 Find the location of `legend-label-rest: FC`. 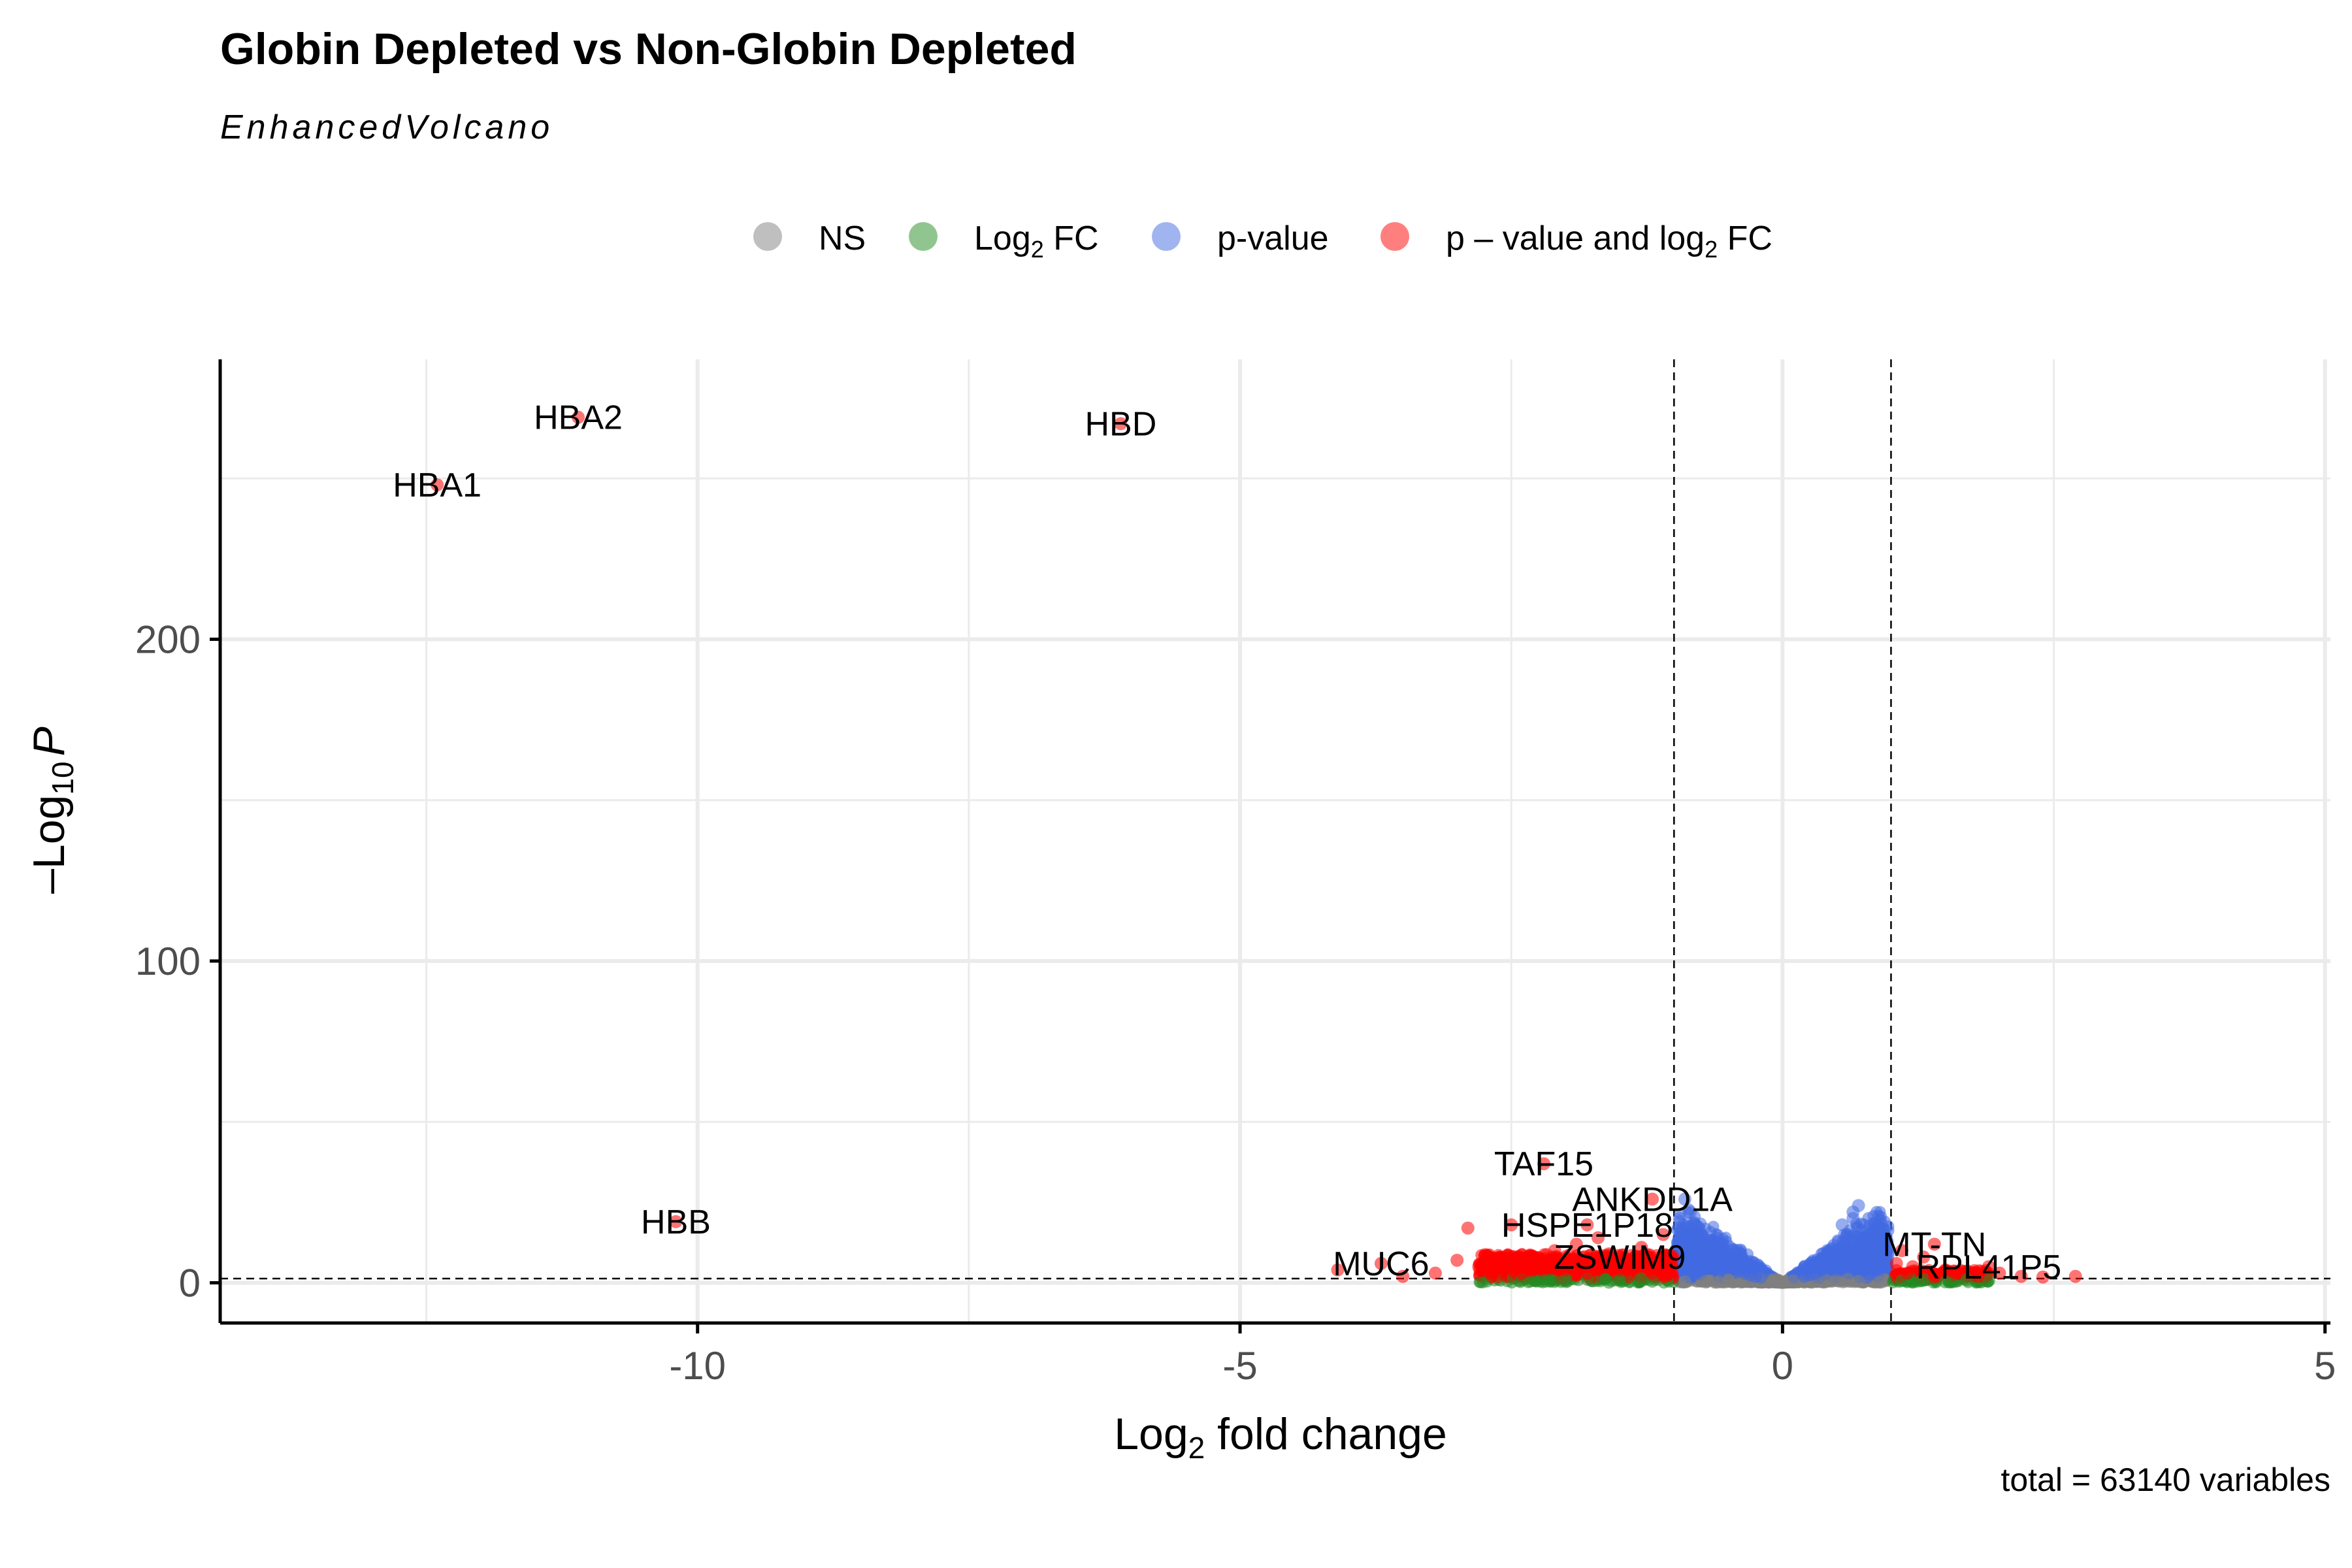

legend-label-rest: FC is located at coordinates (1071, 238).